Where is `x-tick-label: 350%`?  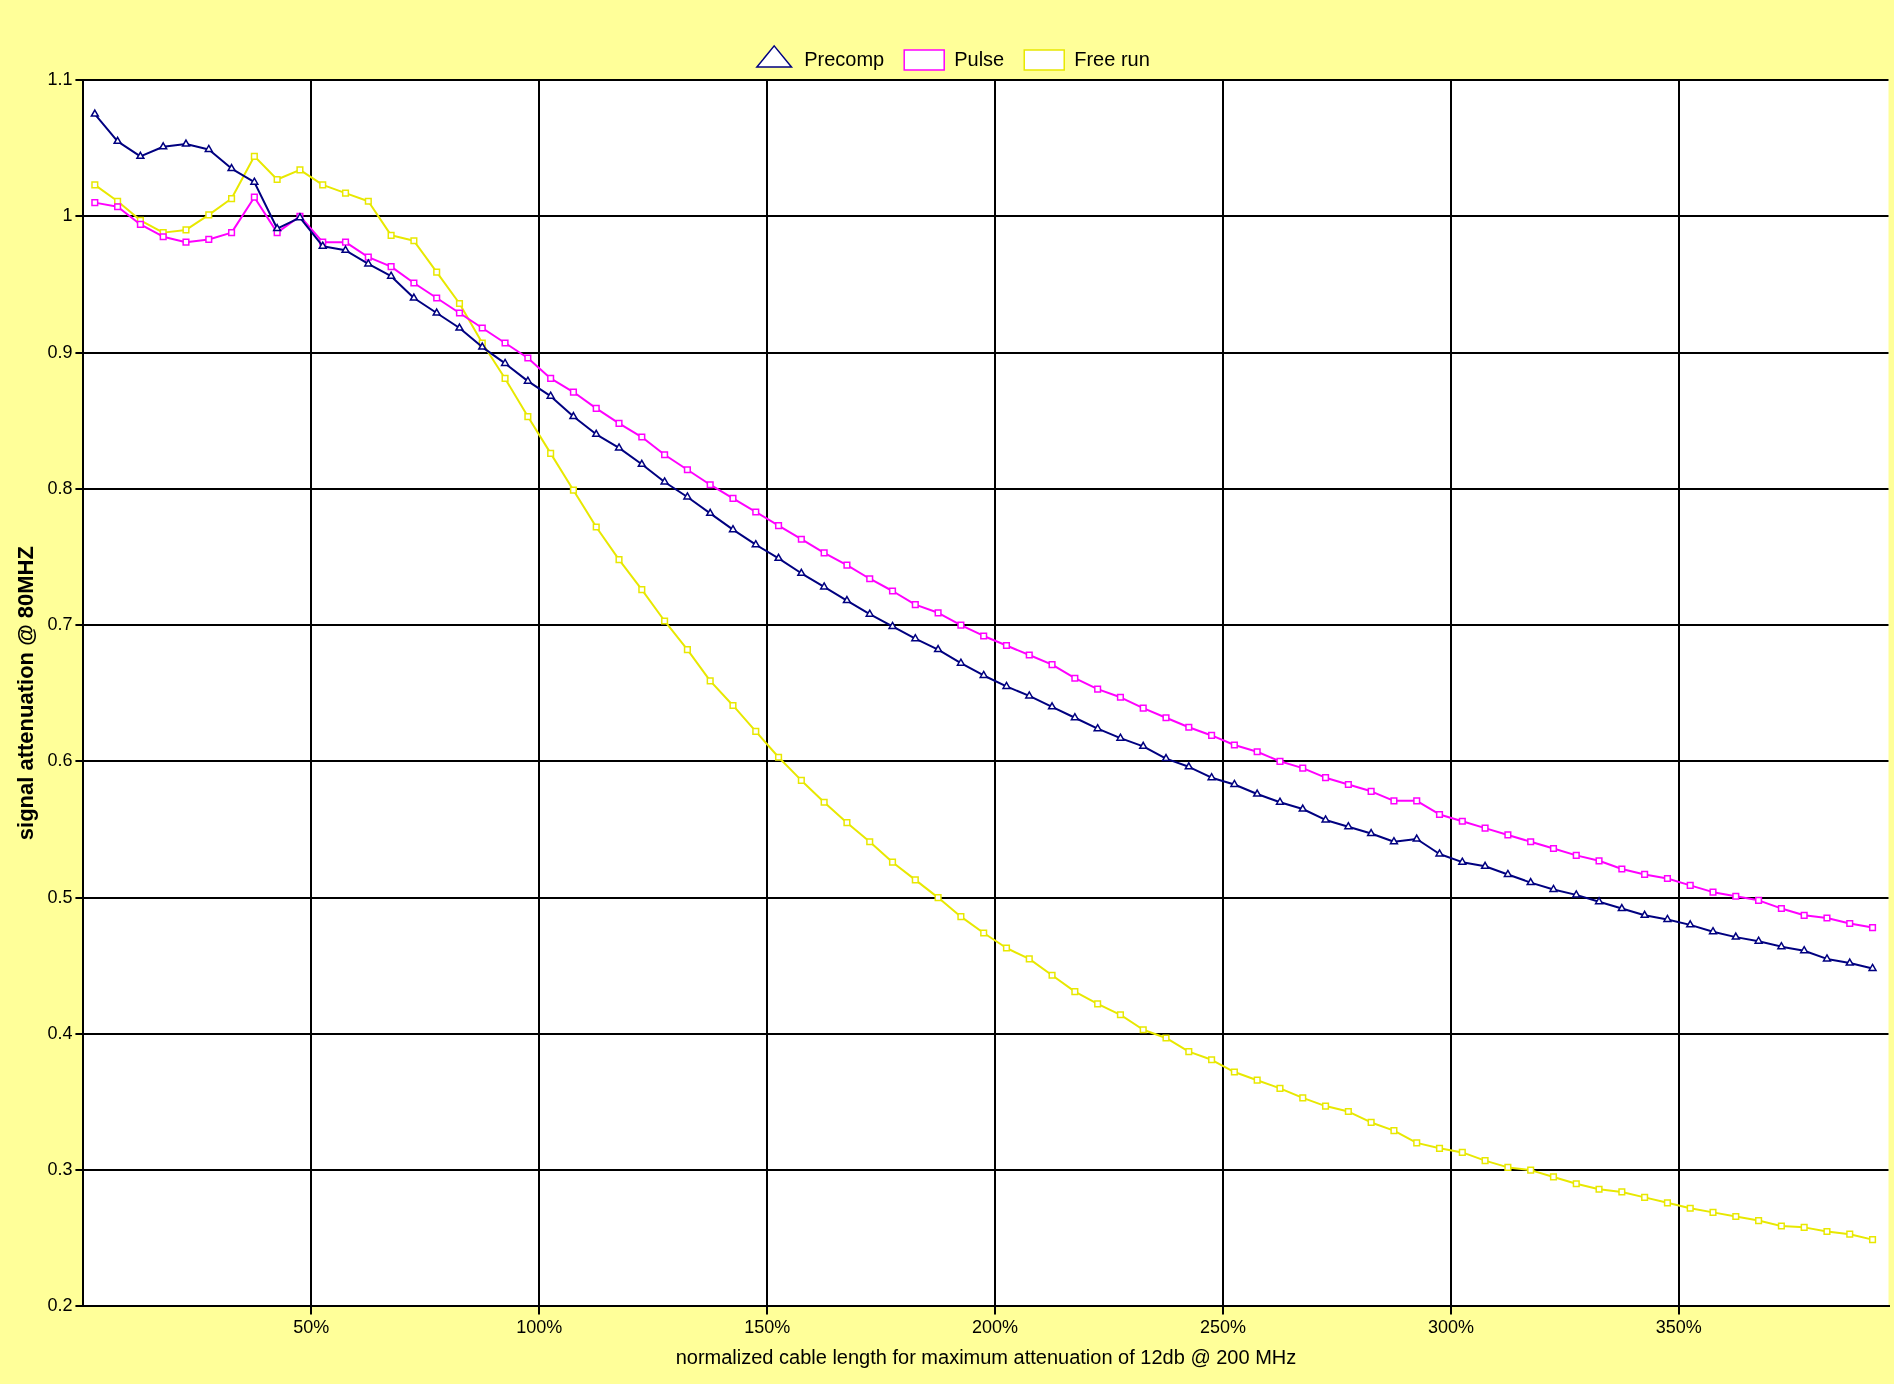 x-tick-label: 350% is located at coordinates (1678, 1327).